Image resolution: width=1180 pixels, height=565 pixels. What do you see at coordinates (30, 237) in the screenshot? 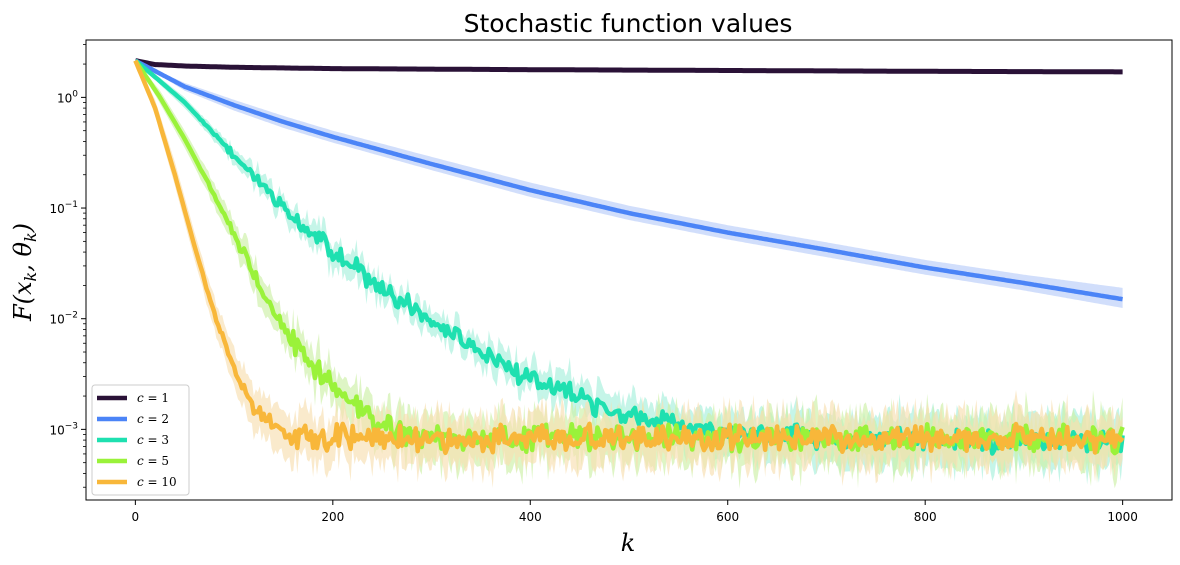
I see `y-label-theta-sub: k` at bounding box center [30, 237].